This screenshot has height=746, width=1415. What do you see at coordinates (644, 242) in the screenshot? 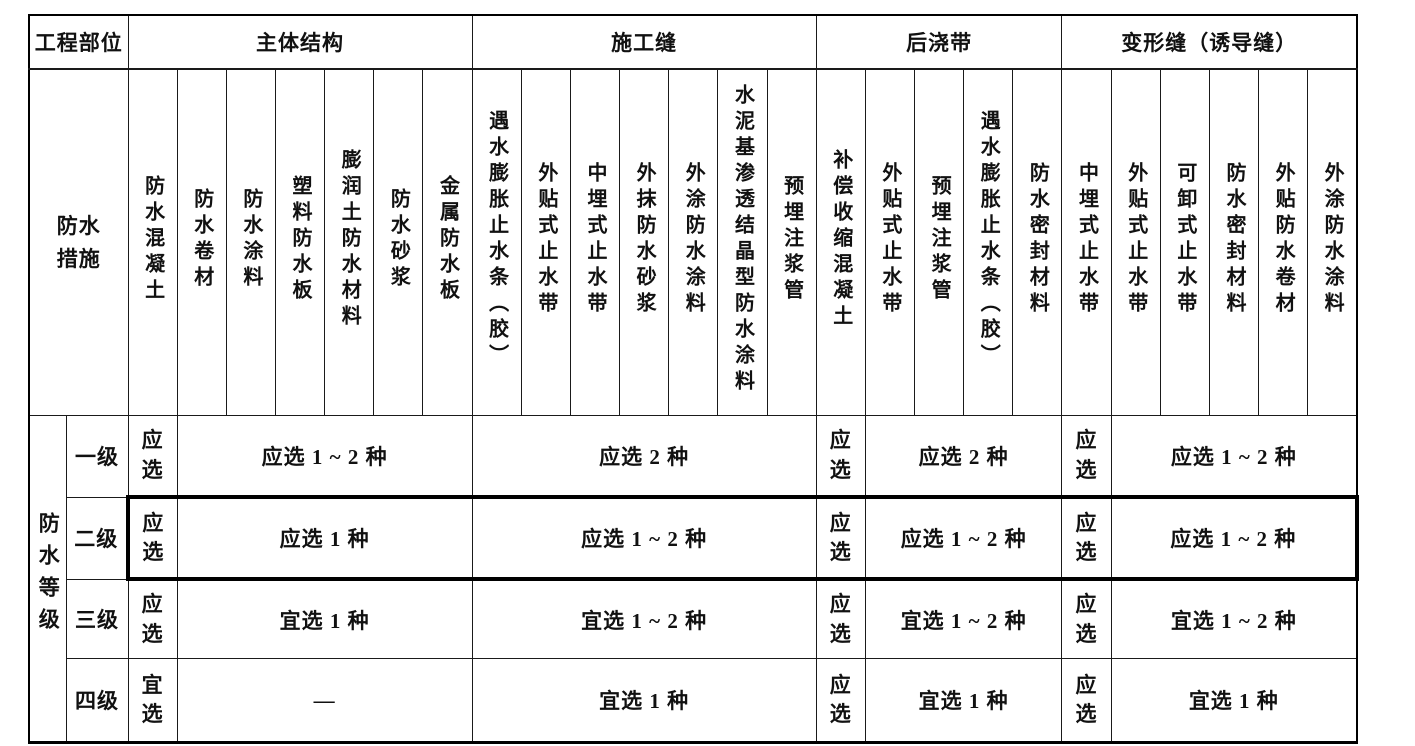
I see `measure-column-header: 外抹防水砂浆` at bounding box center [644, 242].